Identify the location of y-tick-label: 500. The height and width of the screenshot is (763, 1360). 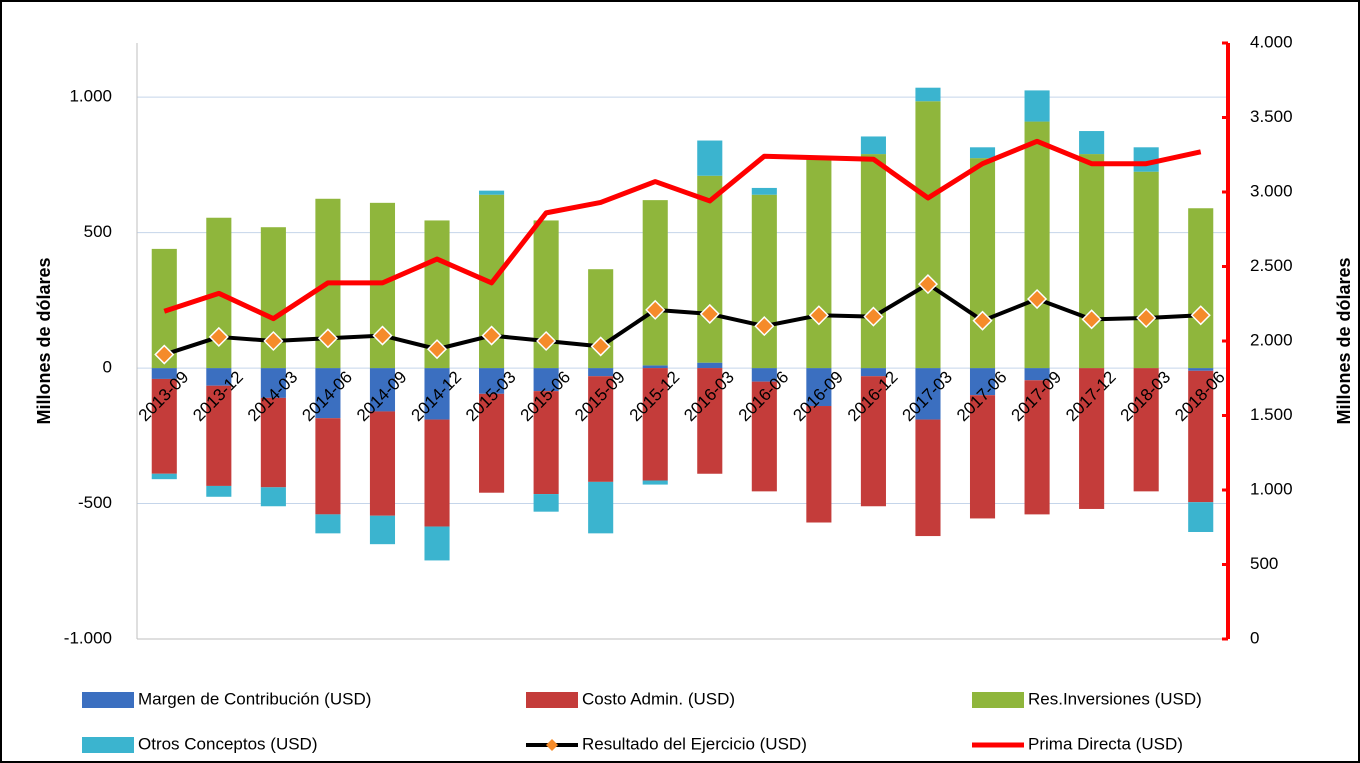
(98, 231).